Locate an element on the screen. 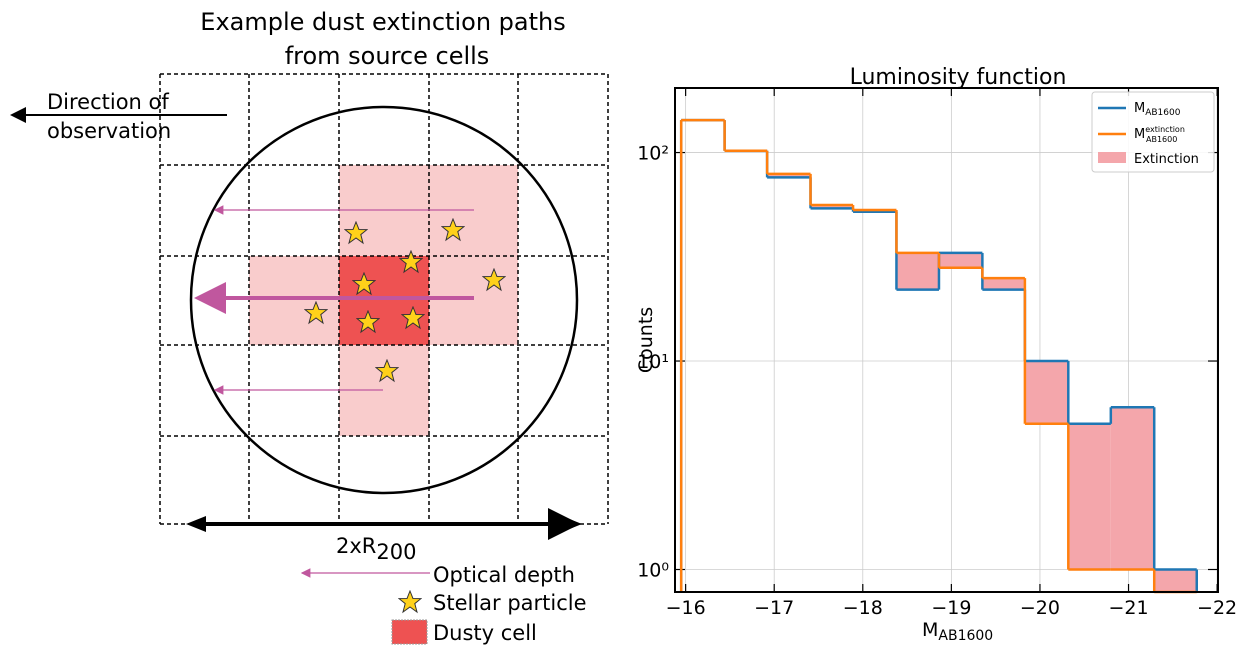 Image resolution: width=1253 pixels, height=648 pixels. chart-title: Luminosity function is located at coordinates (958, 77).